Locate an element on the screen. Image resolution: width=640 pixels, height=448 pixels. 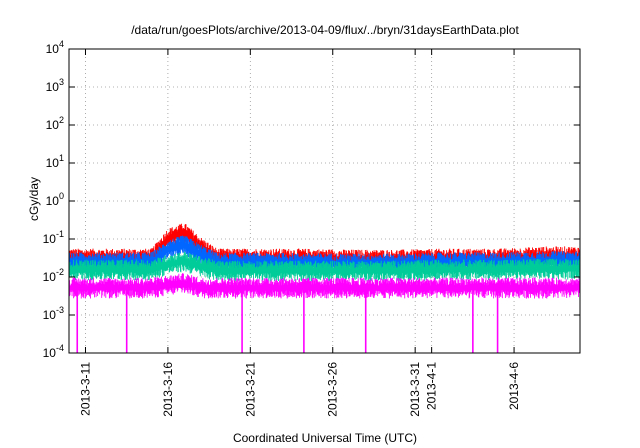
y-tick-label: 10⁴ is located at coordinates (55, 47).